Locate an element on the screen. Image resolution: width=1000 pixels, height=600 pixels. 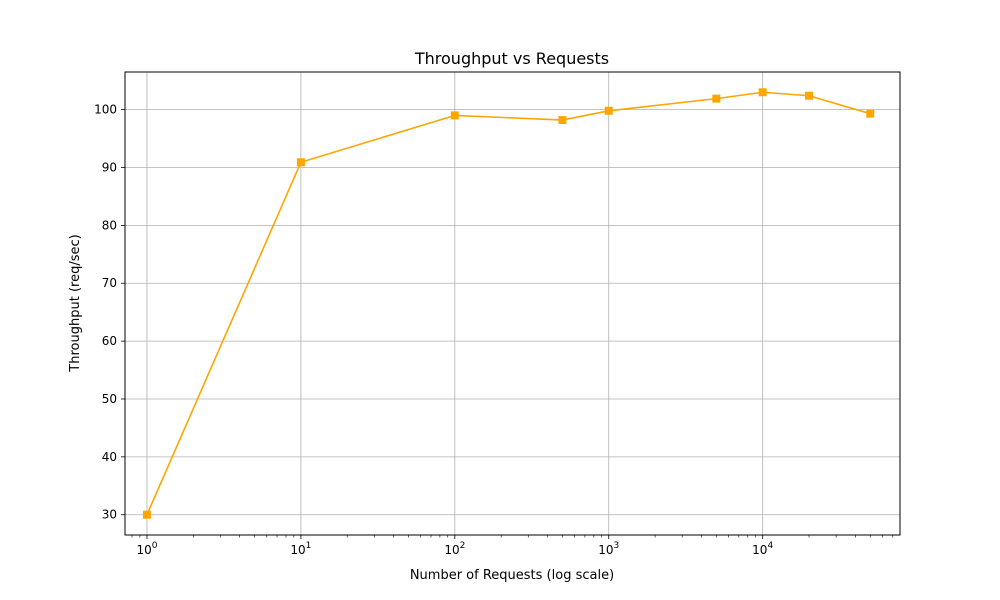
x-tick-label: 10⁴ is located at coordinates (762, 549).